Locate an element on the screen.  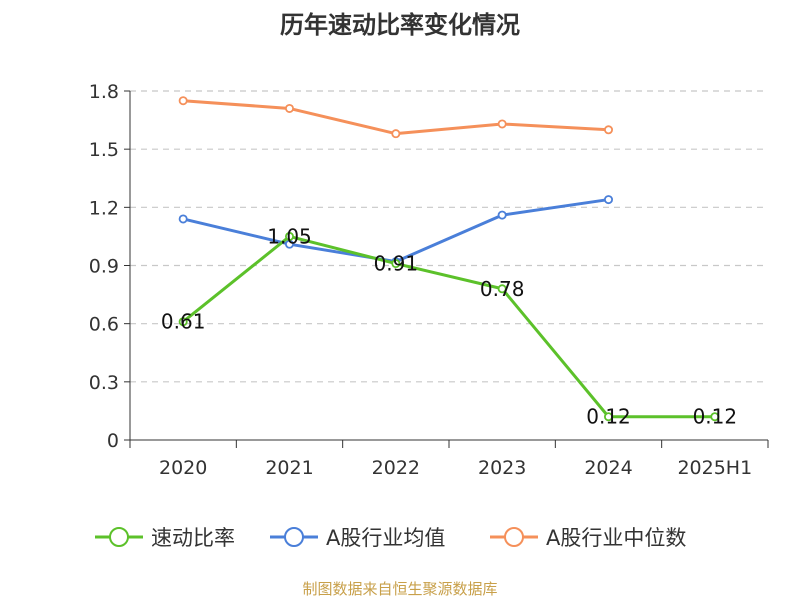
y-tick-label: 0 is located at coordinates (113, 441).